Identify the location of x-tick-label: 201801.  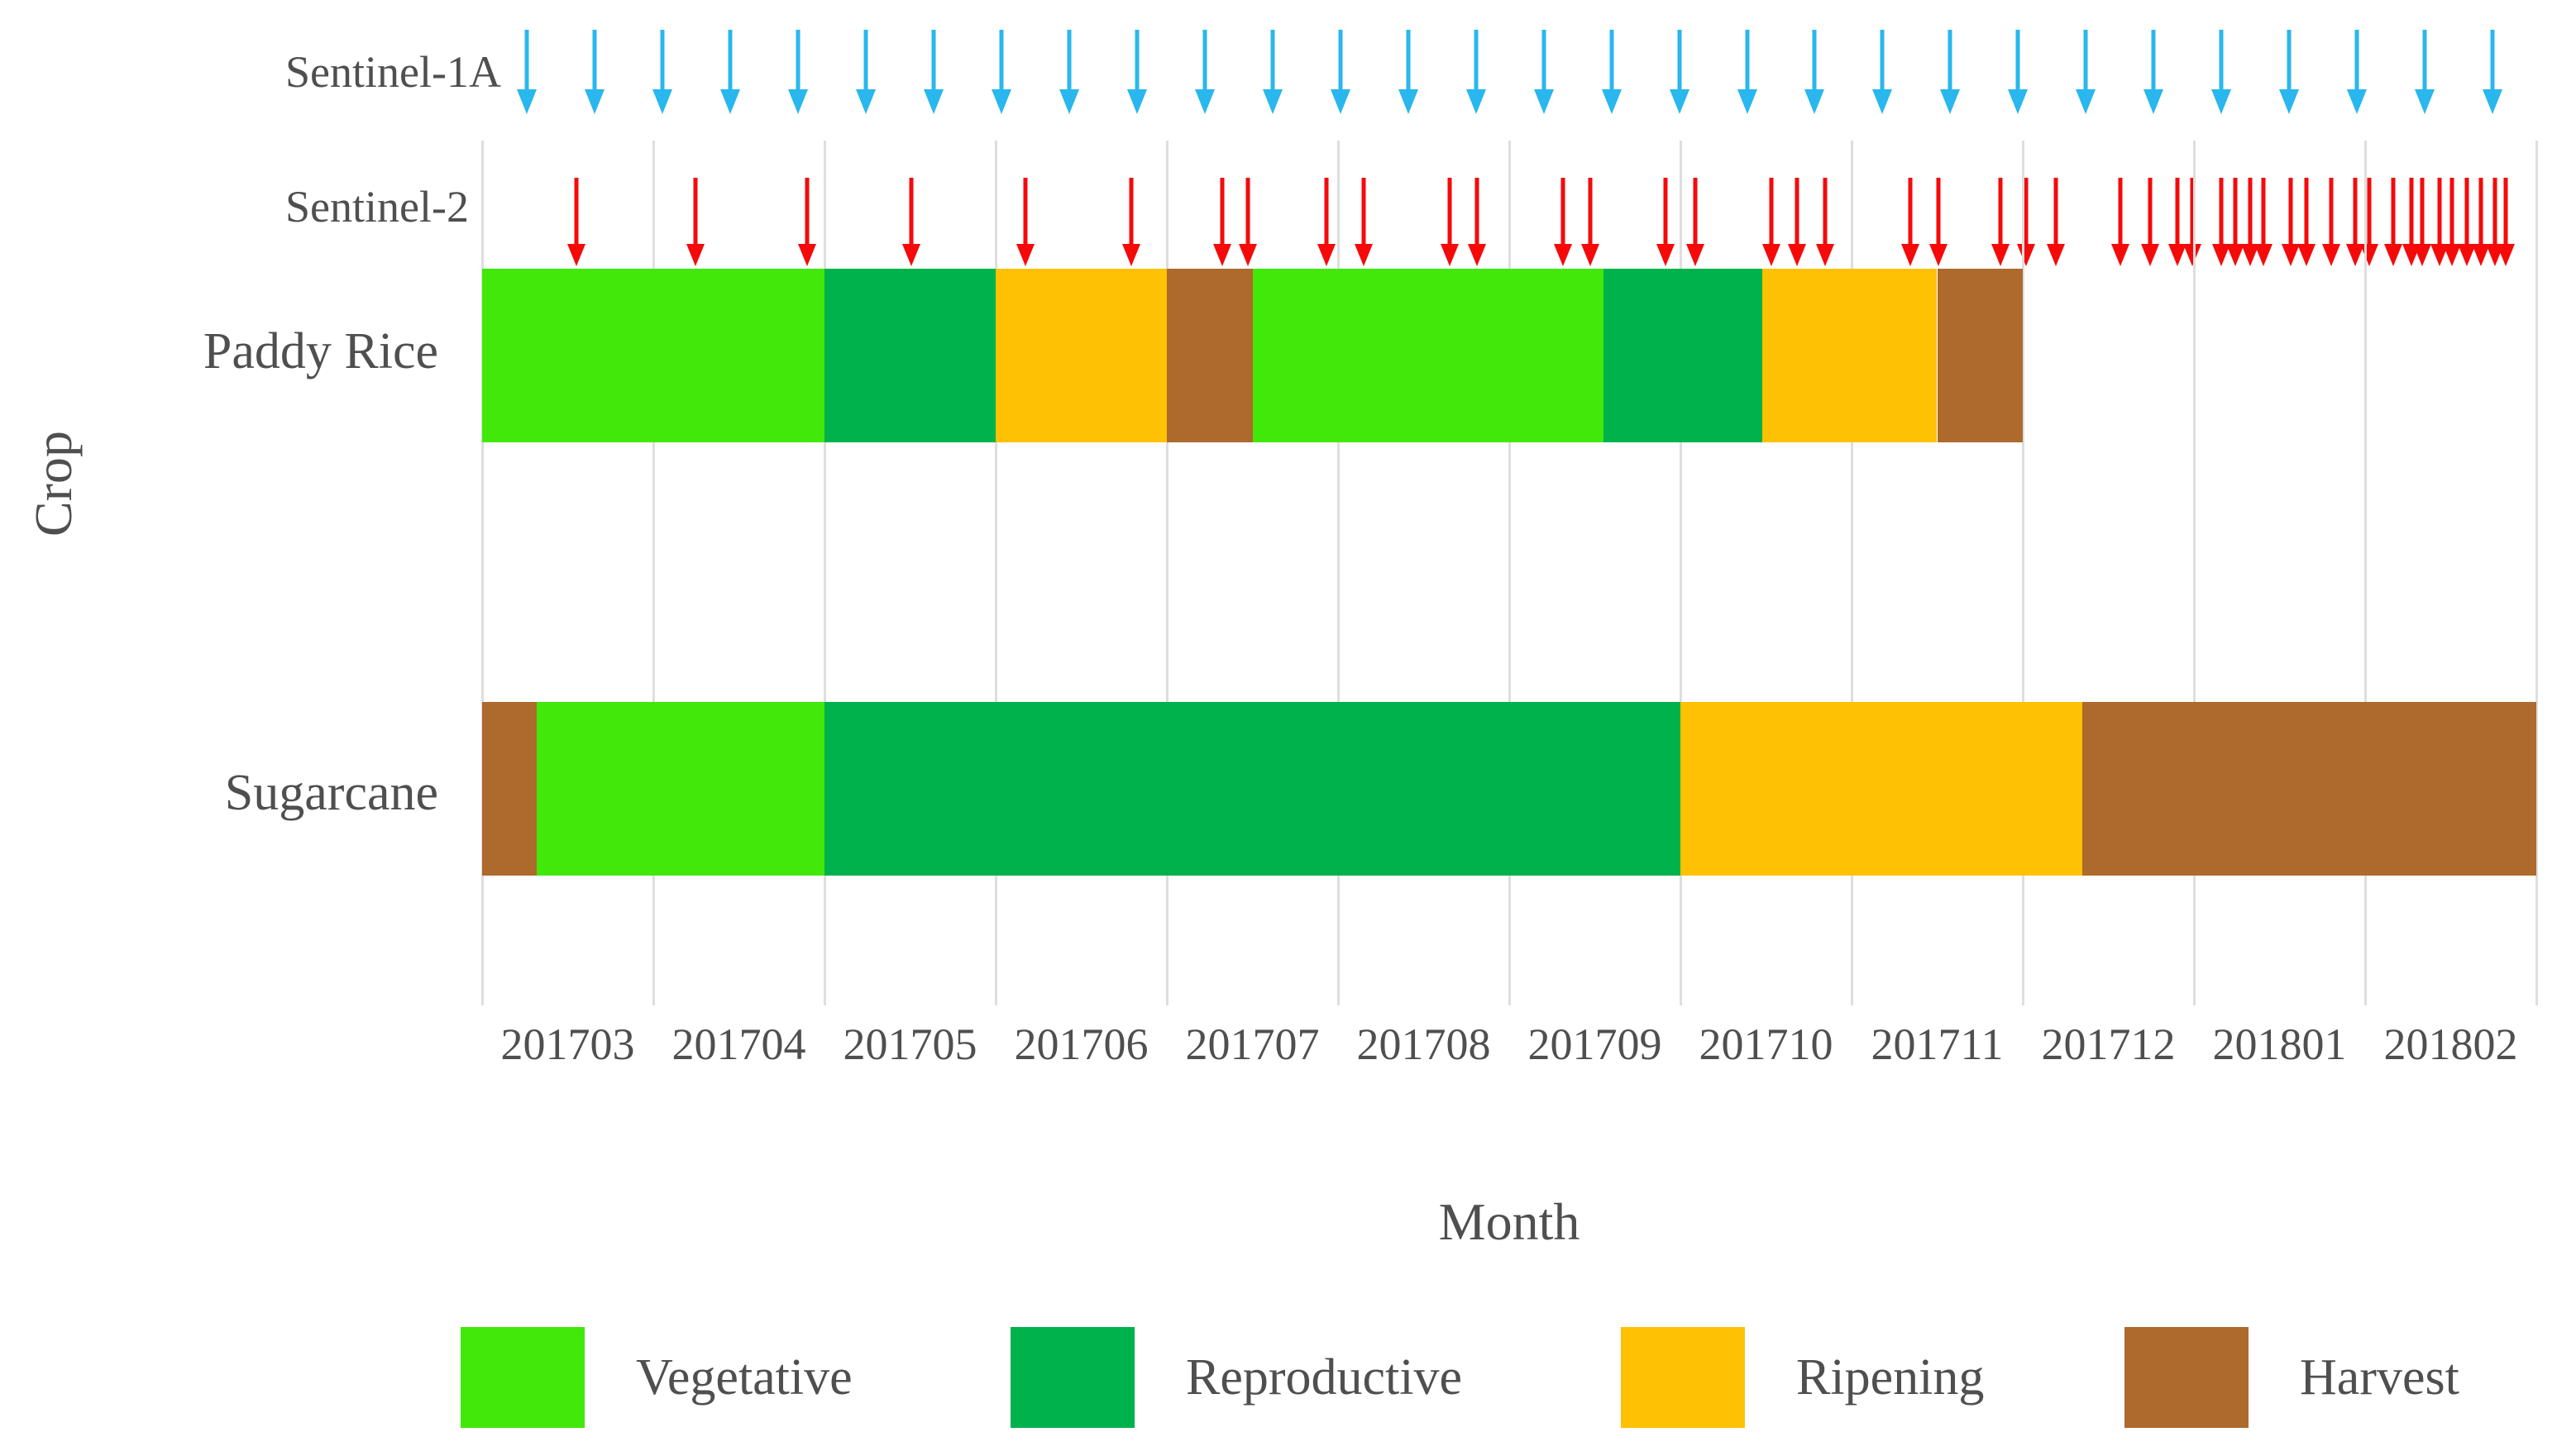
(2279, 1044).